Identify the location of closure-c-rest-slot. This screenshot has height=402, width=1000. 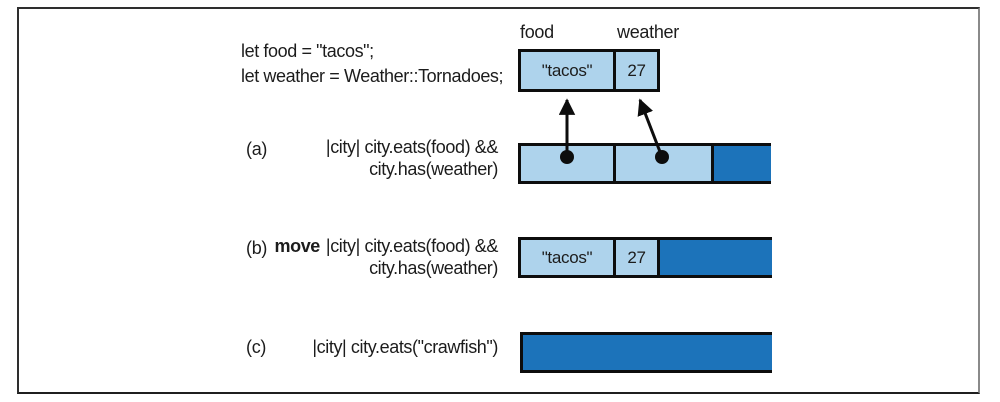
(647, 352).